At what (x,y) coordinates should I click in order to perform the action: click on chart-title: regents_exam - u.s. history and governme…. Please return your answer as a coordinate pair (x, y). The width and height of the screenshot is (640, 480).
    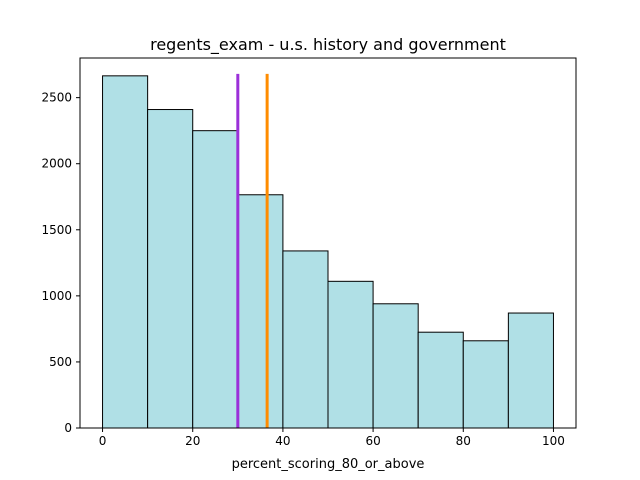
    Looking at the image, I should click on (328, 45).